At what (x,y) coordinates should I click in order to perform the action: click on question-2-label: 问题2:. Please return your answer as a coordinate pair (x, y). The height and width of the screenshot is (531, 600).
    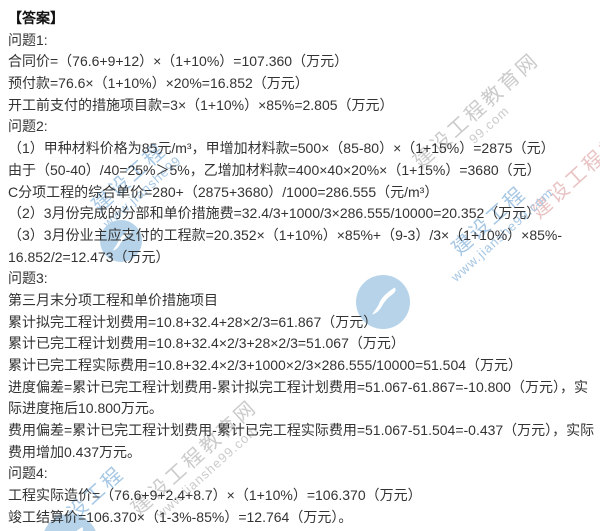
    Looking at the image, I should click on (28, 126).